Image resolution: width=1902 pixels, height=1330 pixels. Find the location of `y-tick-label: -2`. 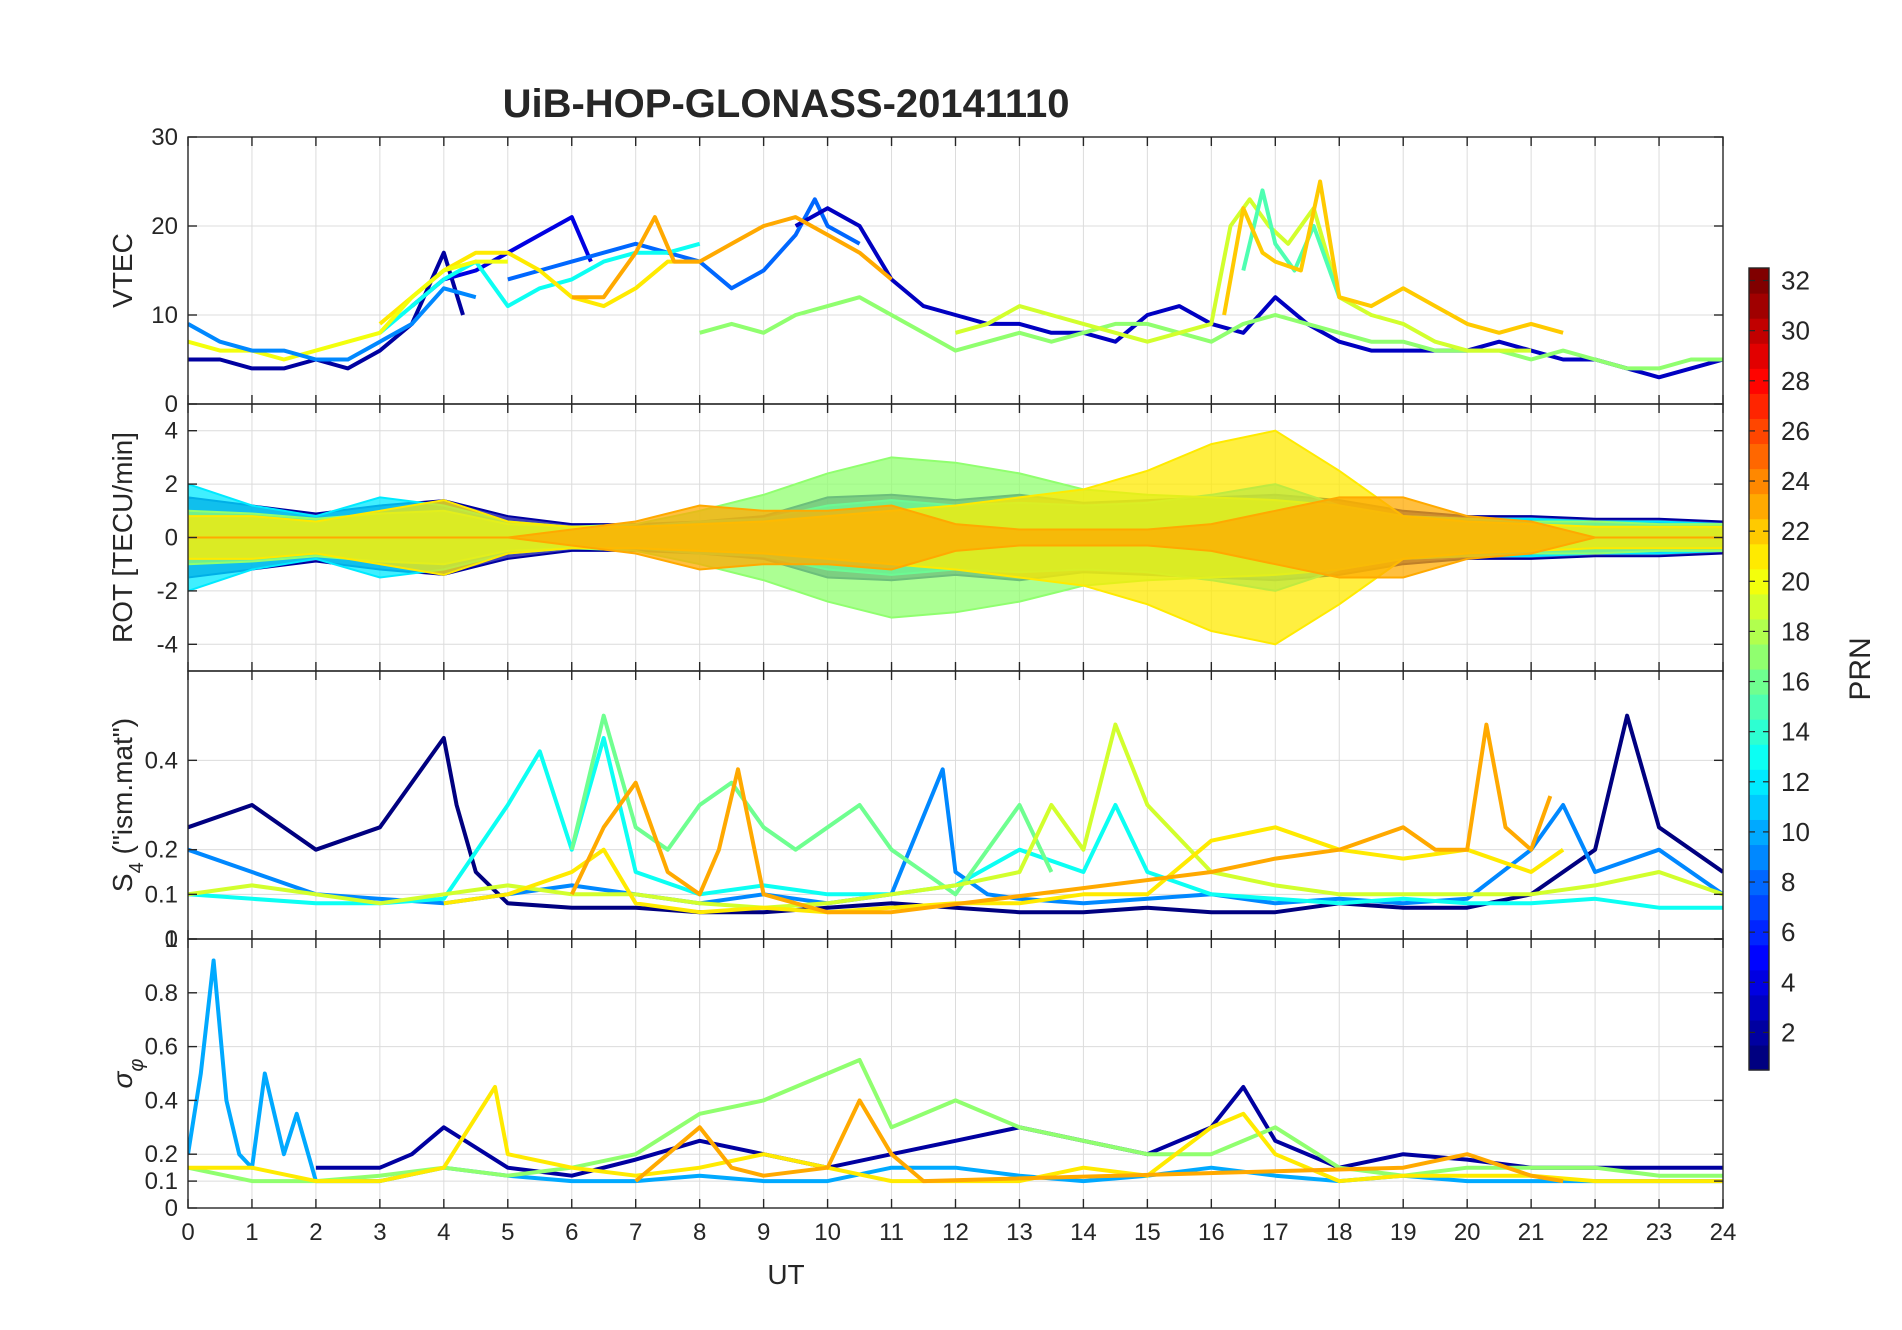

y-tick-label: -2 is located at coordinates (167, 591).